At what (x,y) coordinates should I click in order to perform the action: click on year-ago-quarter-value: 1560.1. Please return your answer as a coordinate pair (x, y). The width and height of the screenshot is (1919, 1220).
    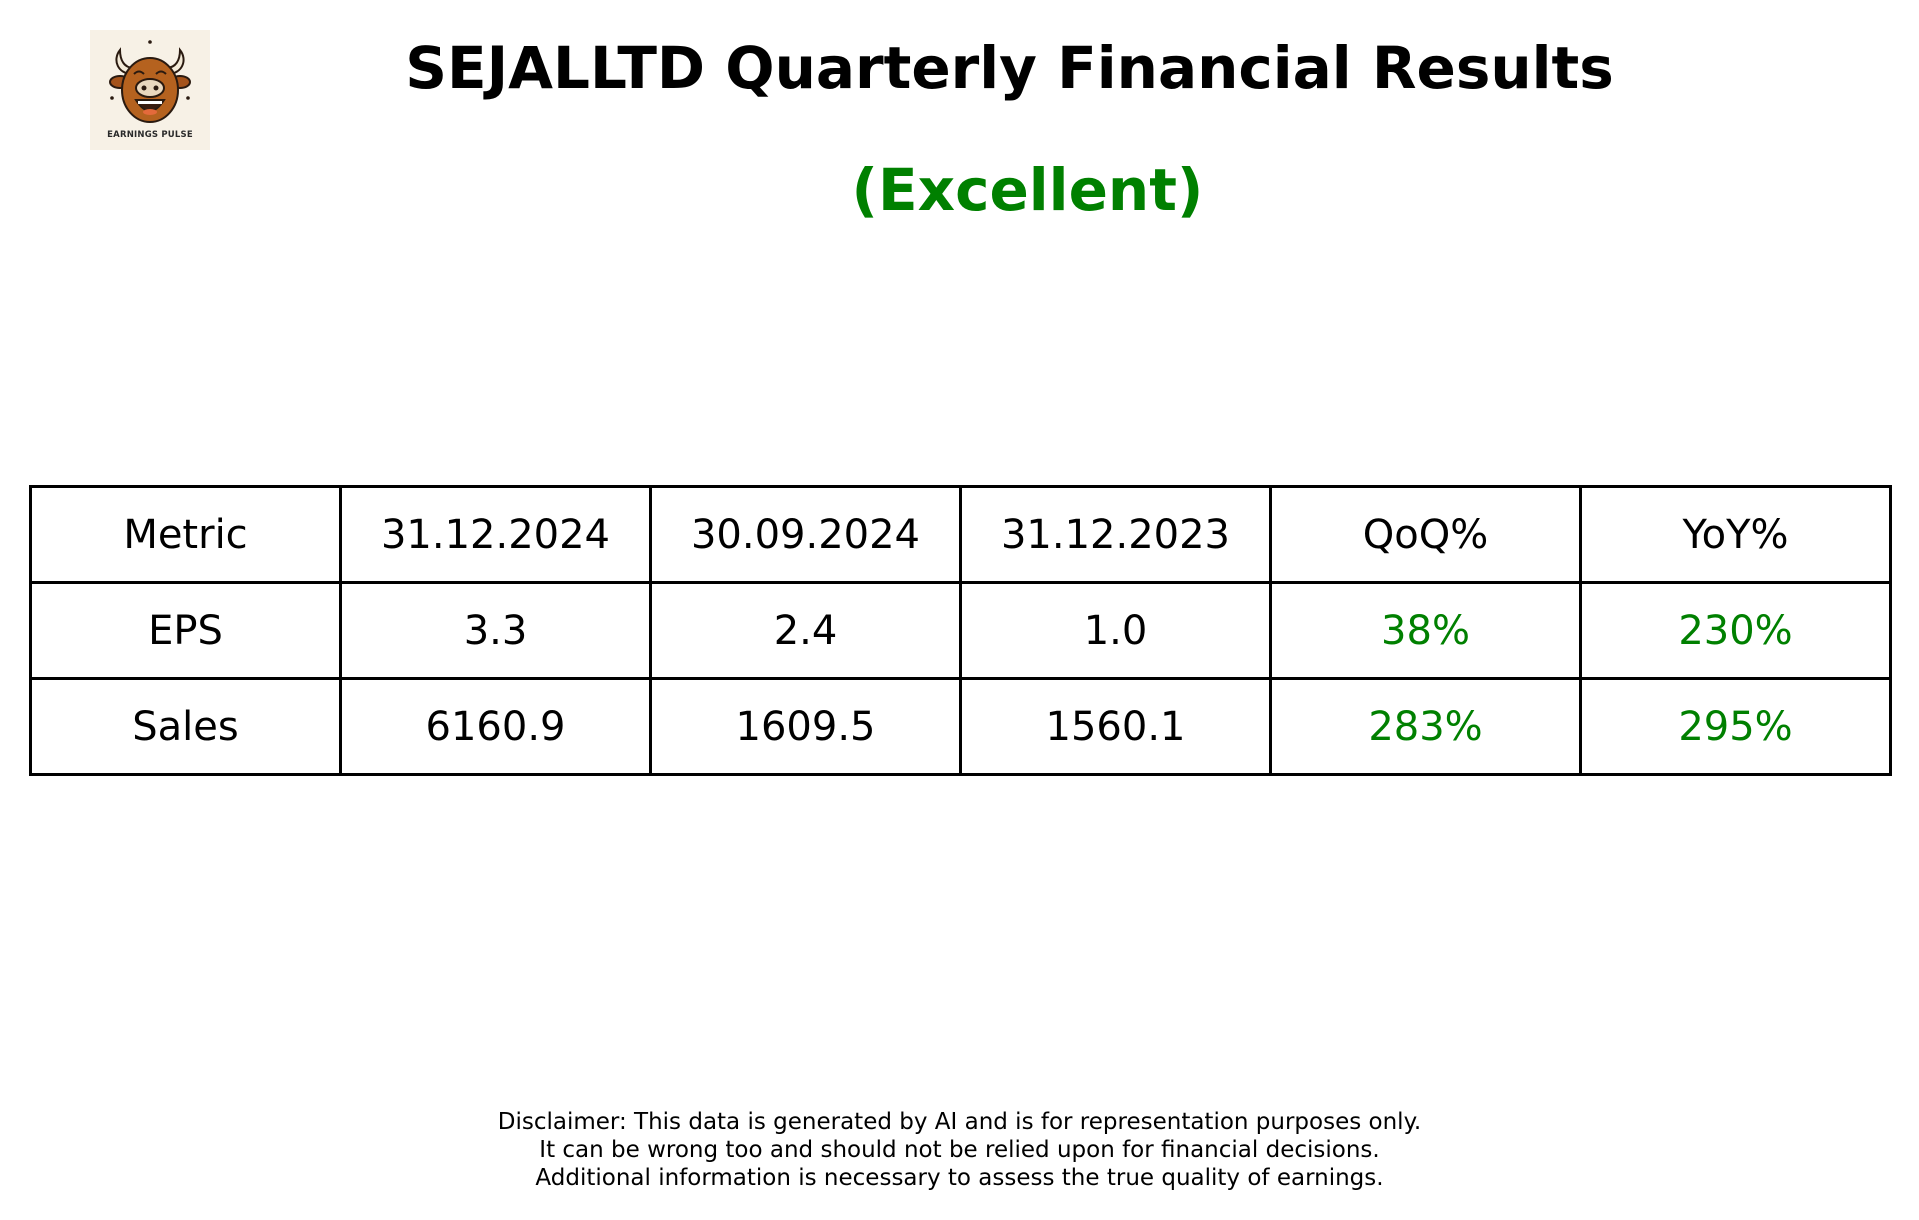
    Looking at the image, I should click on (1115, 726).